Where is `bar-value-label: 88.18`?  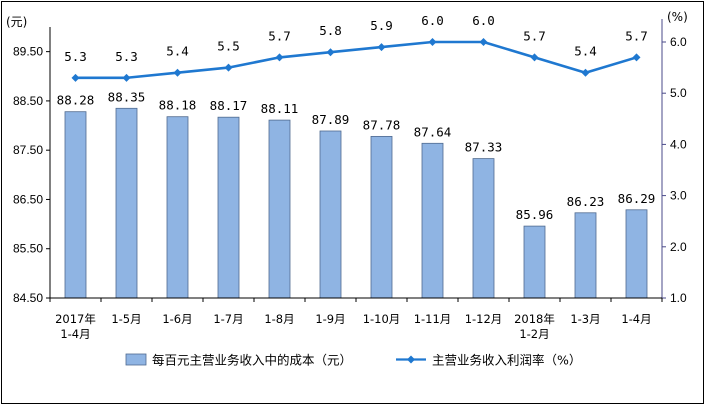
bar-value-label: 88.18 is located at coordinates (178, 105).